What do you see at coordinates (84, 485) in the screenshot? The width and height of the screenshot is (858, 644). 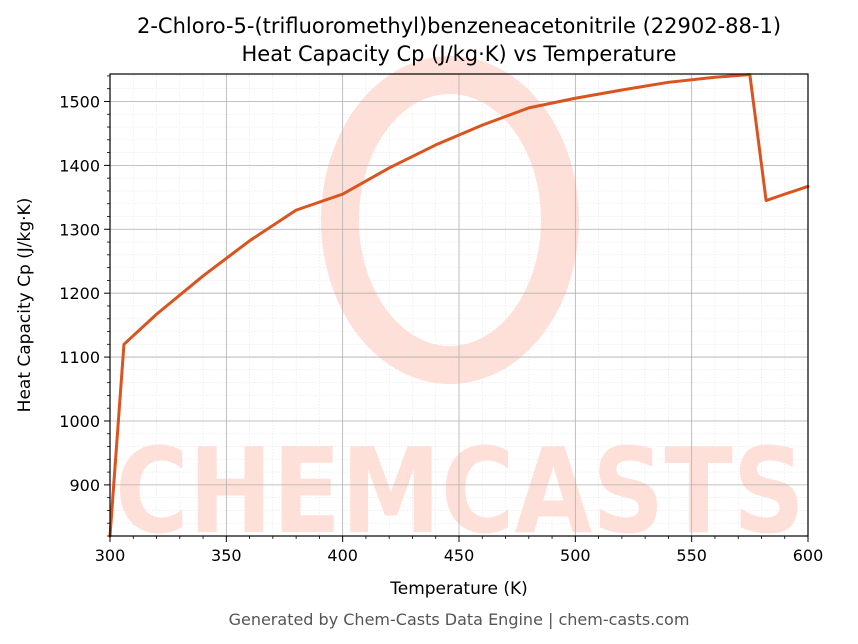 I see `y-tick-label: 900` at bounding box center [84, 485].